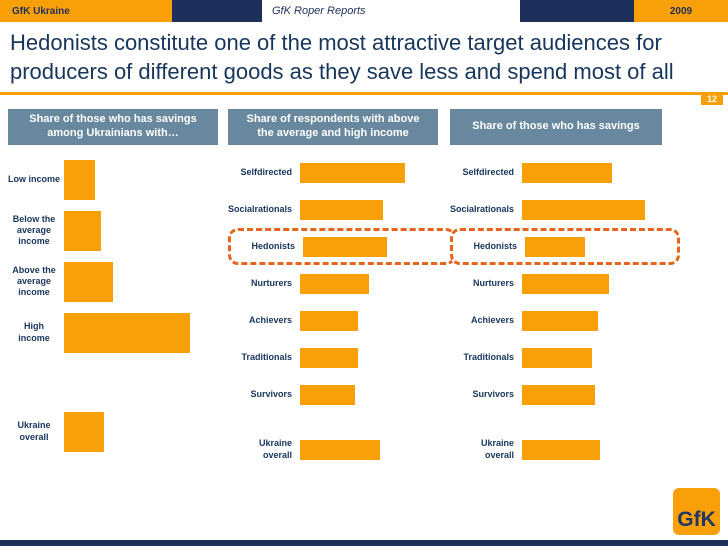 The image size is (728, 546). I want to click on chart-row-high-income: High income, so click(113, 332).